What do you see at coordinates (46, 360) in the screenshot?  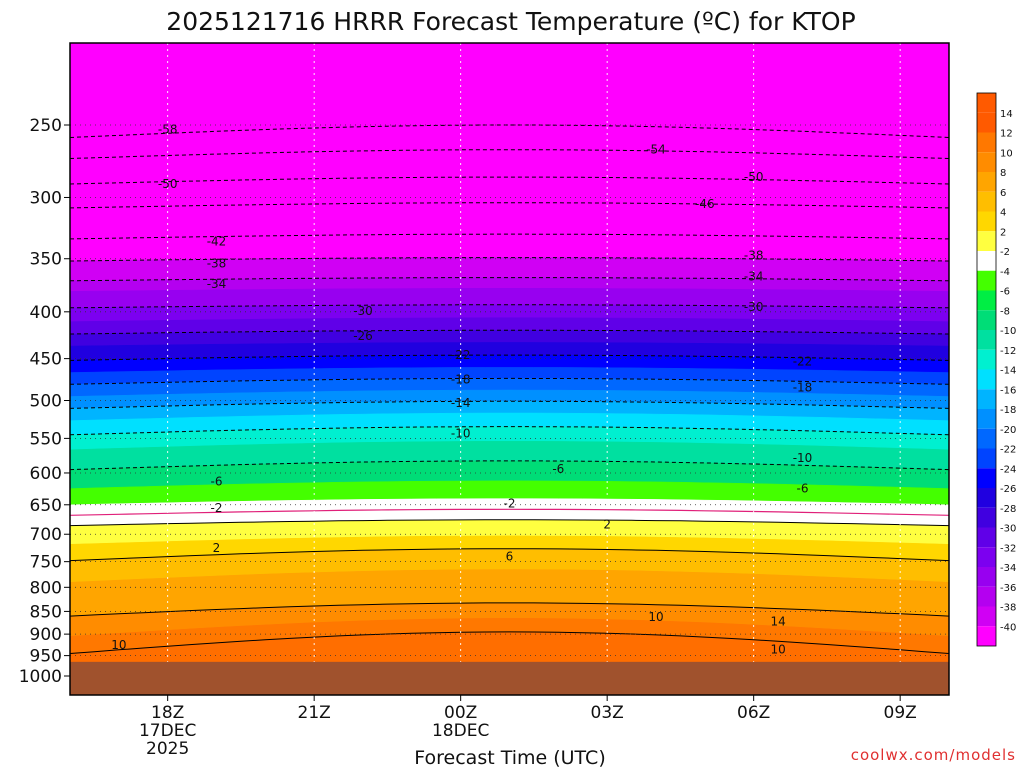 I see `y-tick-label: 450` at bounding box center [46, 360].